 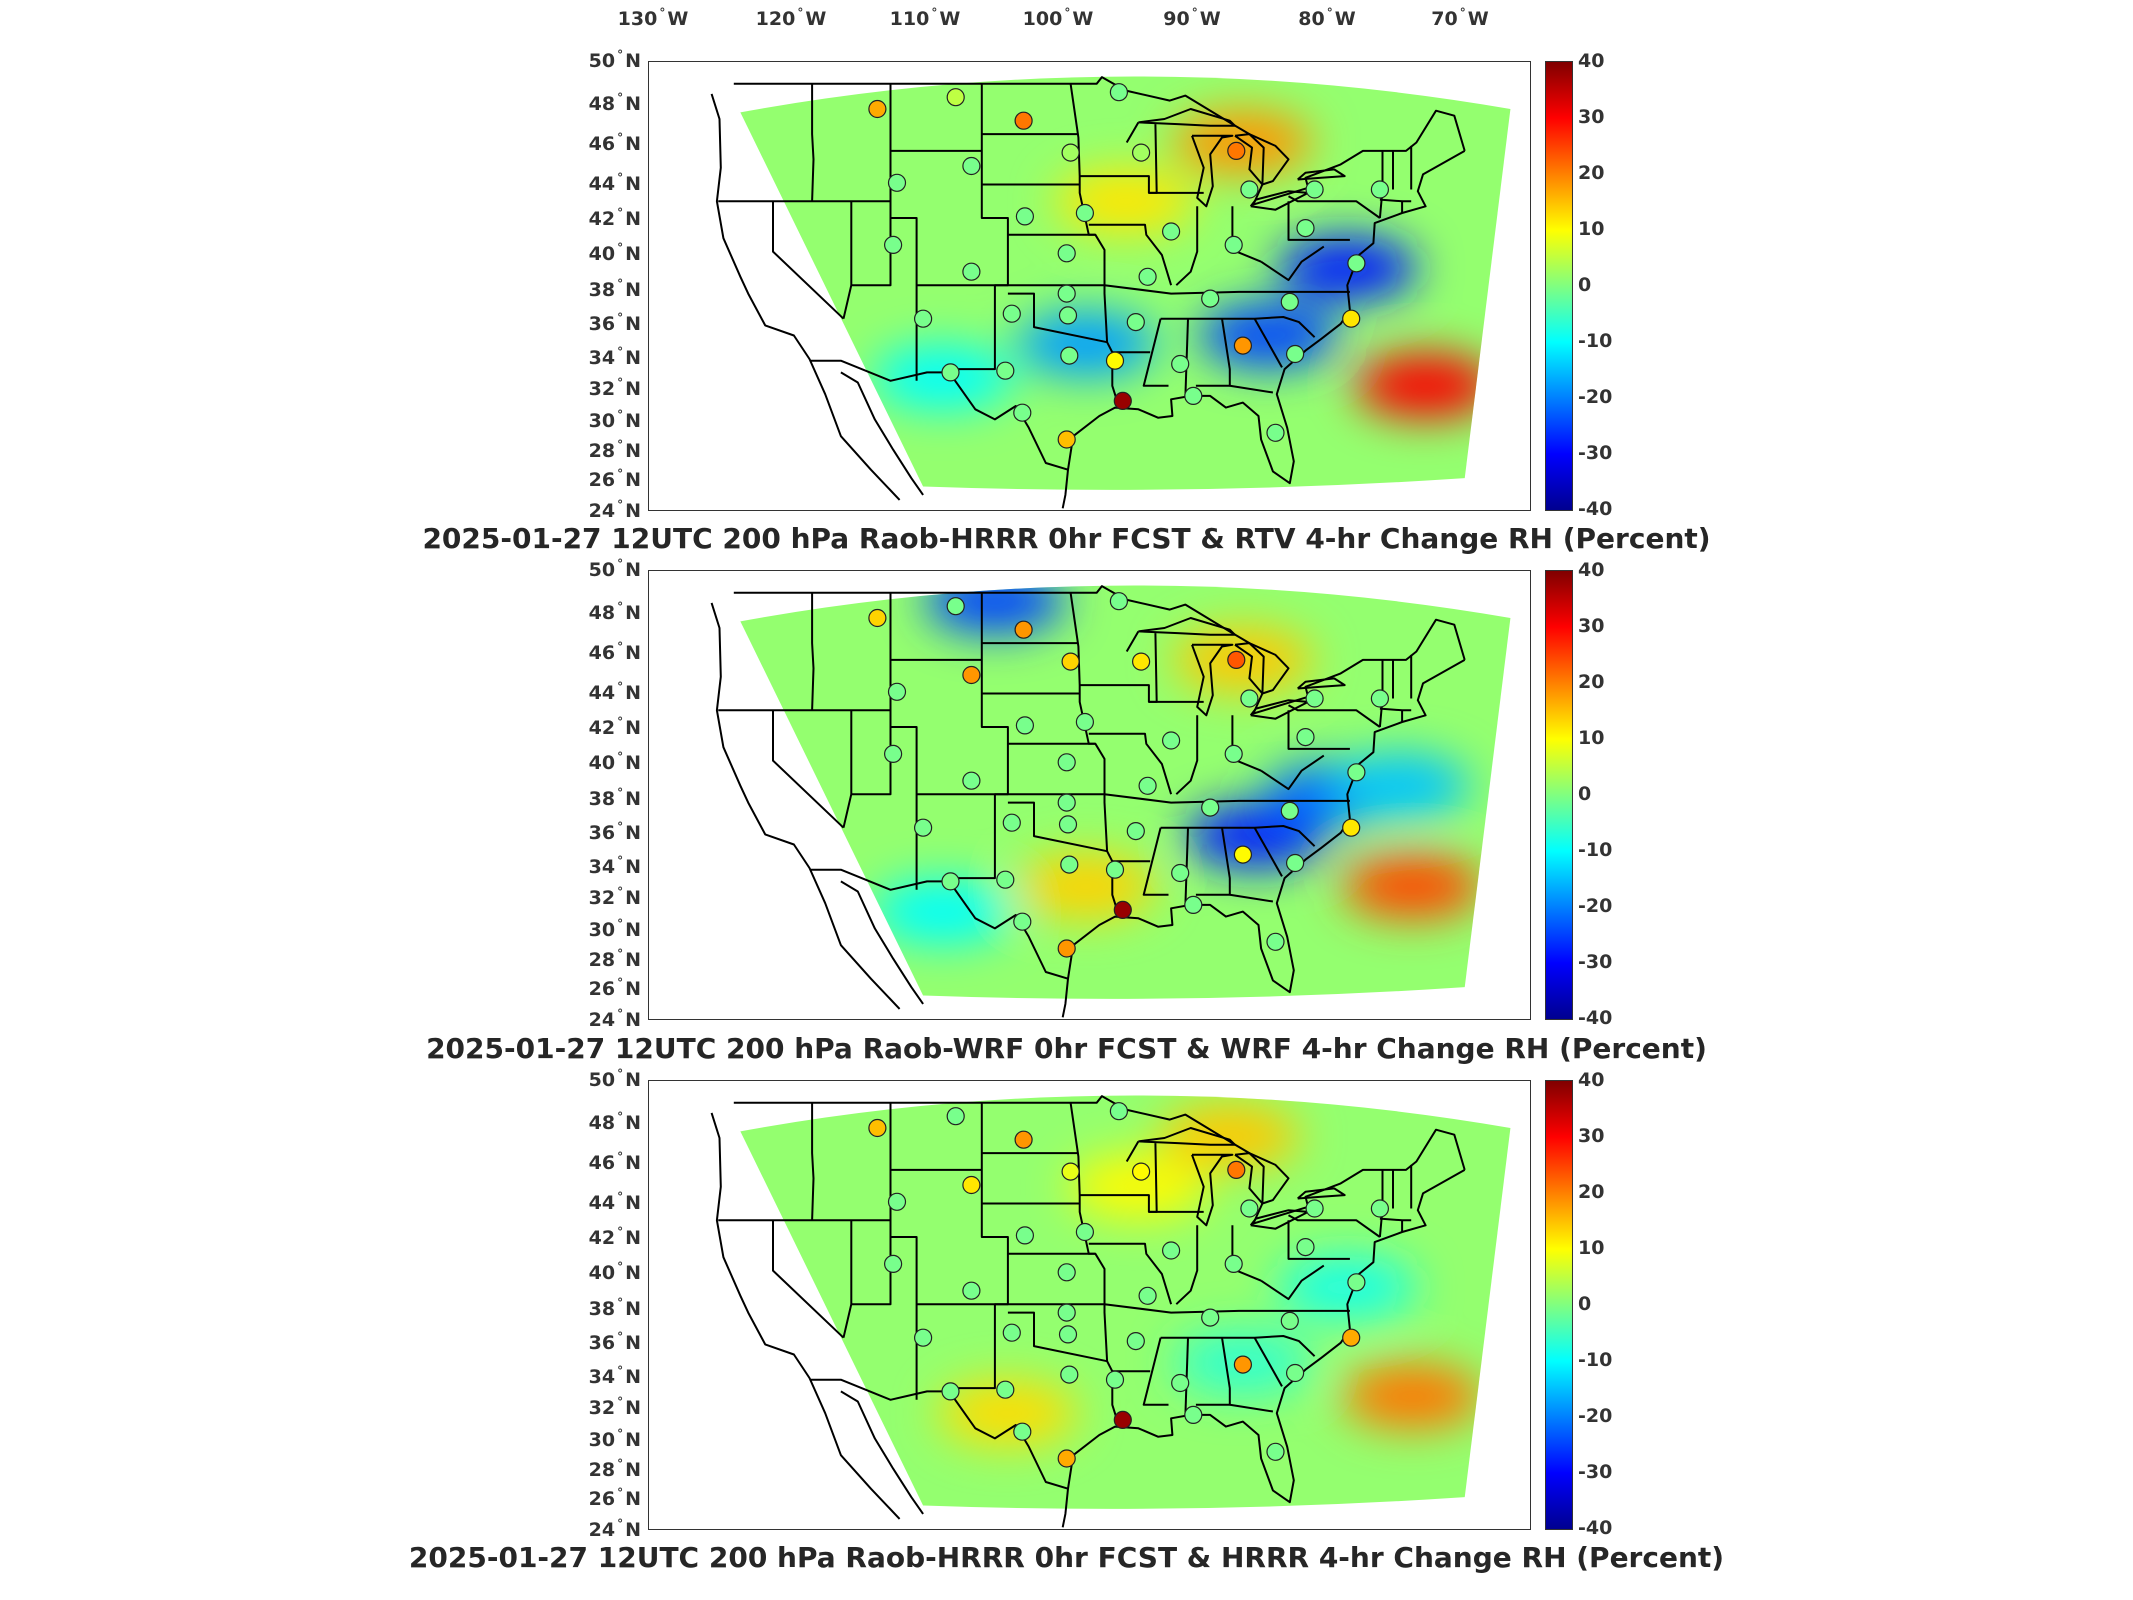 What do you see at coordinates (612, 1469) in the screenshot?
I see `latitude-label: 28 ° N` at bounding box center [612, 1469].